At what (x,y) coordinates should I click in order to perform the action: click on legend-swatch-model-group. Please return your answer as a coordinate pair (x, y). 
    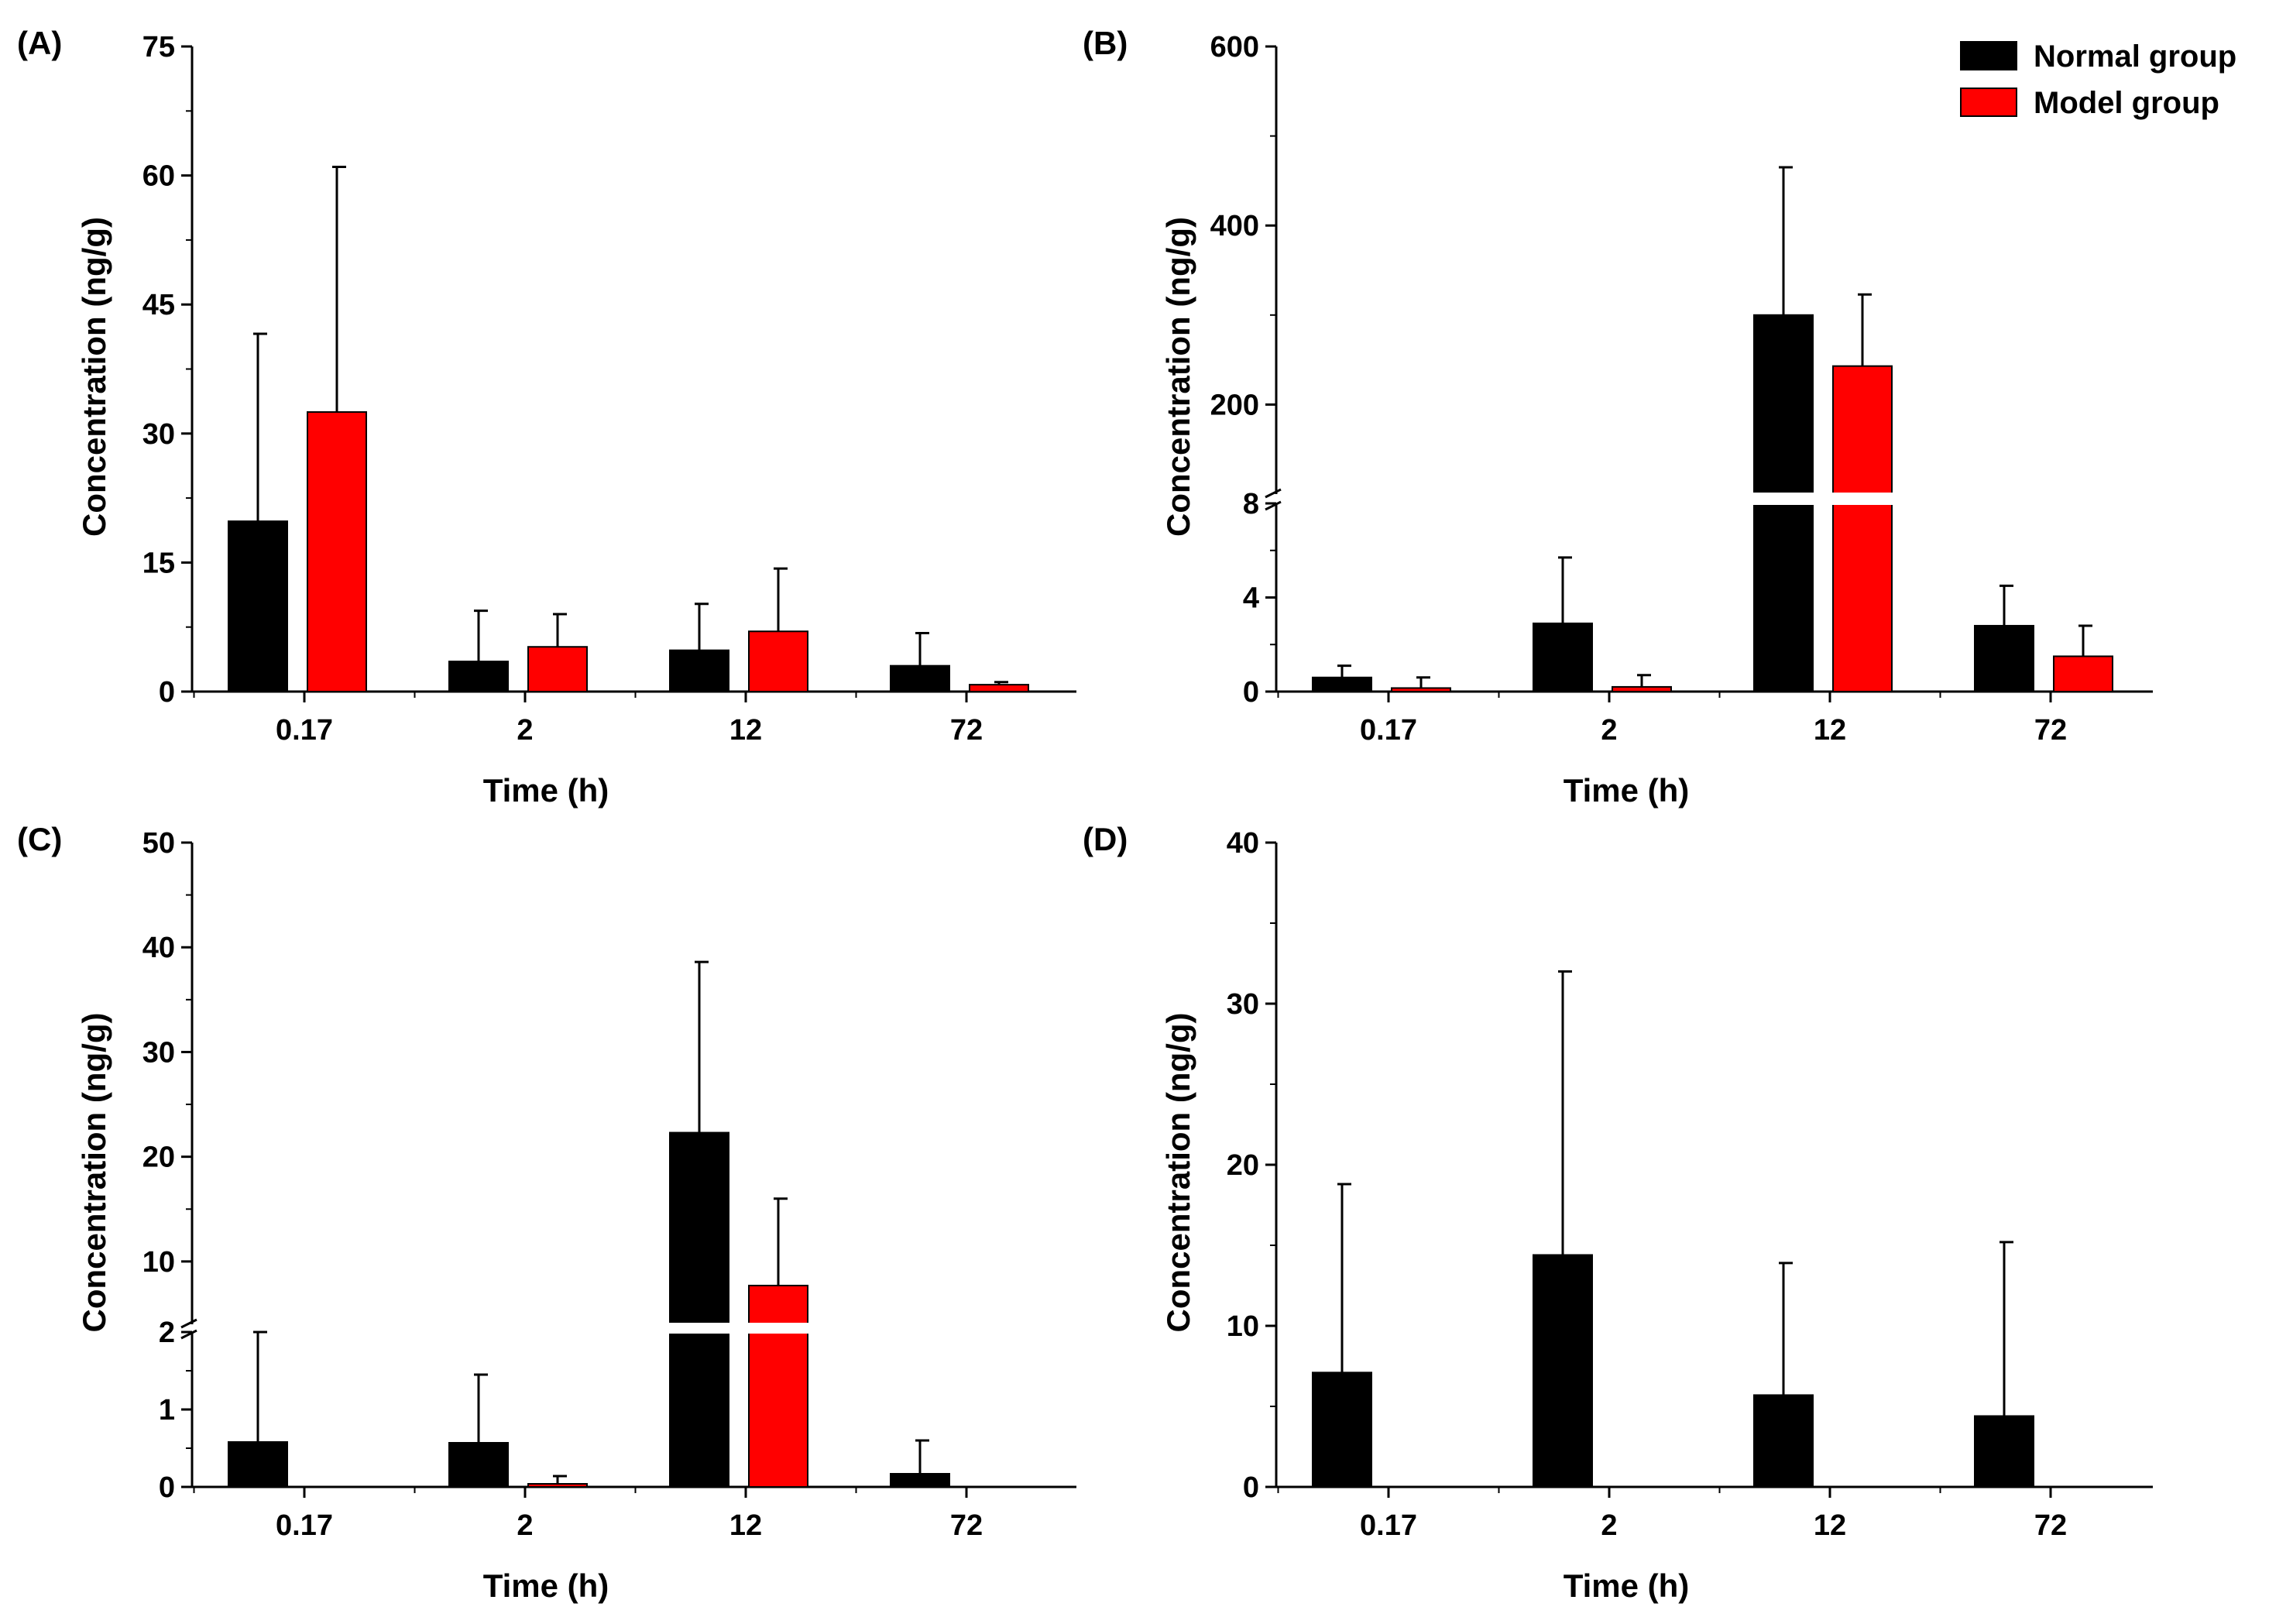
    Looking at the image, I should click on (1989, 102).